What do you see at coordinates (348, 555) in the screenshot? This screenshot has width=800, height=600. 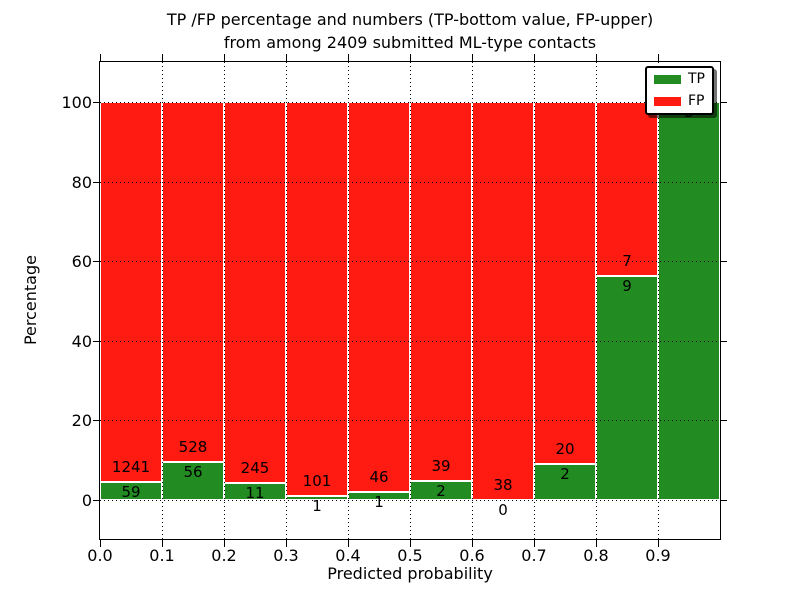 I see `x-tick-label: 0.4` at bounding box center [348, 555].